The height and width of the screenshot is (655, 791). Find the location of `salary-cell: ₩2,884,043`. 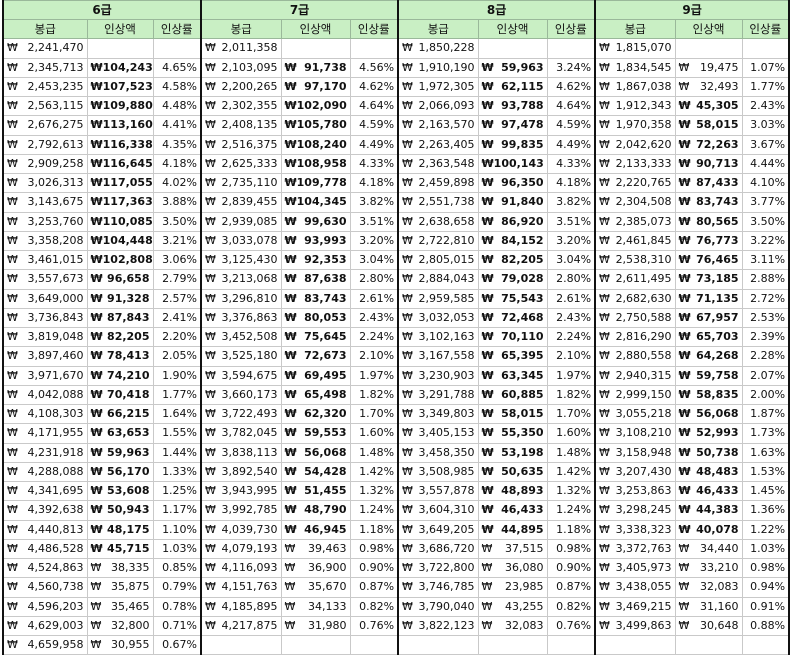

salary-cell: ₩2,884,043 is located at coordinates (438, 279).